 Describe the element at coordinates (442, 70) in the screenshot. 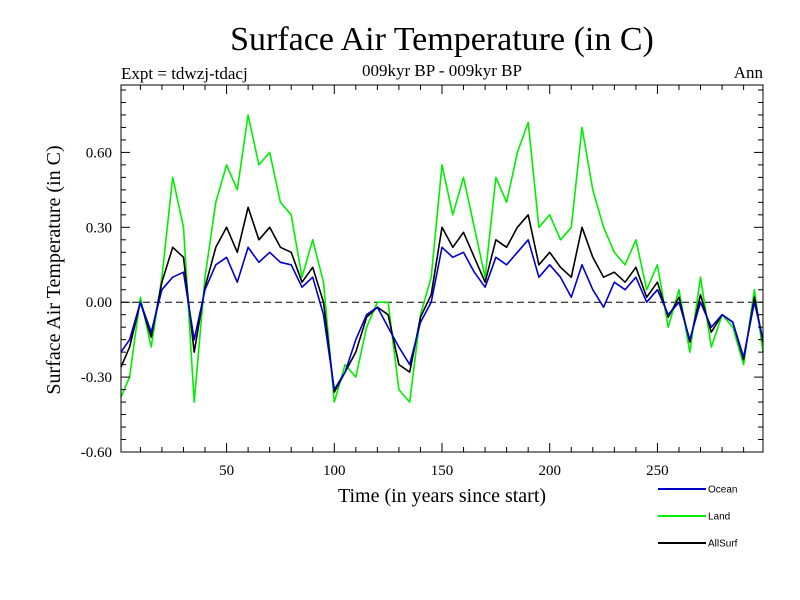

I see `chart-subtitle: 009kyr BP - 009kyr BP` at that location.